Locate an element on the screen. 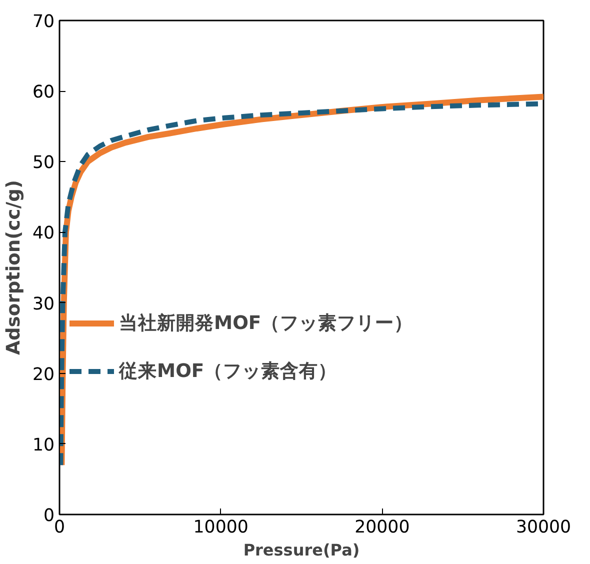 This screenshot has height=564, width=590. x-tick-label: 20000 is located at coordinates (382, 528).